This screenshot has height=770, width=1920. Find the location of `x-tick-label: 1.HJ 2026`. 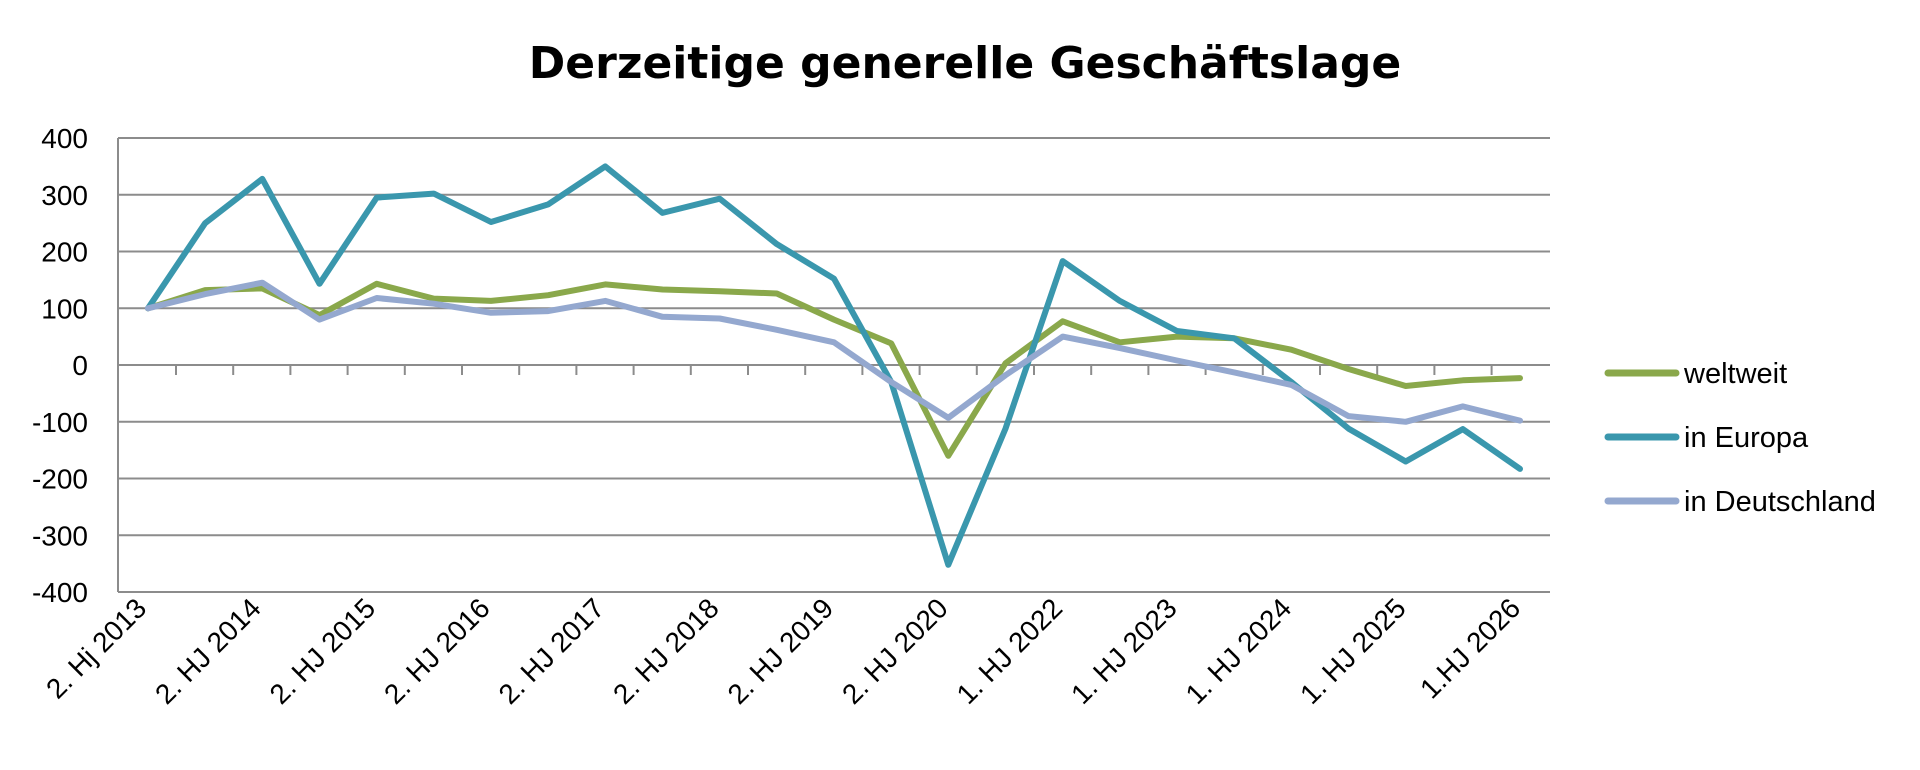

x-tick-label: 1.HJ 2026 is located at coordinates (1470, 648).